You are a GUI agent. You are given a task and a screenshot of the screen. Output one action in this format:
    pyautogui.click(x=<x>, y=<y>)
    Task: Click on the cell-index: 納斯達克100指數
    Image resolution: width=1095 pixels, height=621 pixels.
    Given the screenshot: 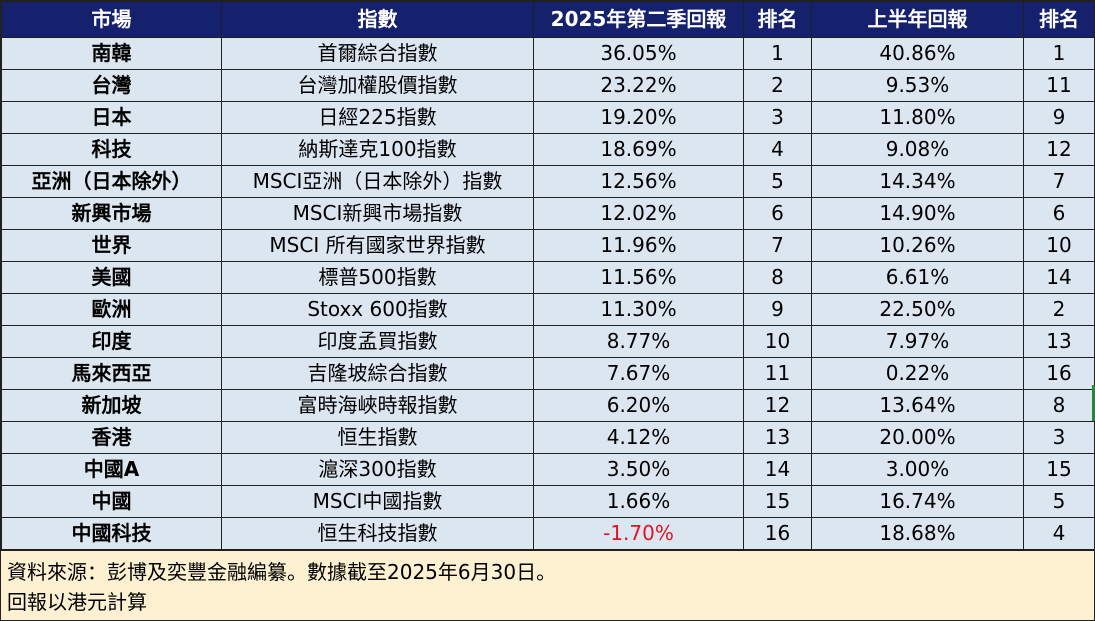 What is the action you would take?
    pyautogui.click(x=377, y=149)
    